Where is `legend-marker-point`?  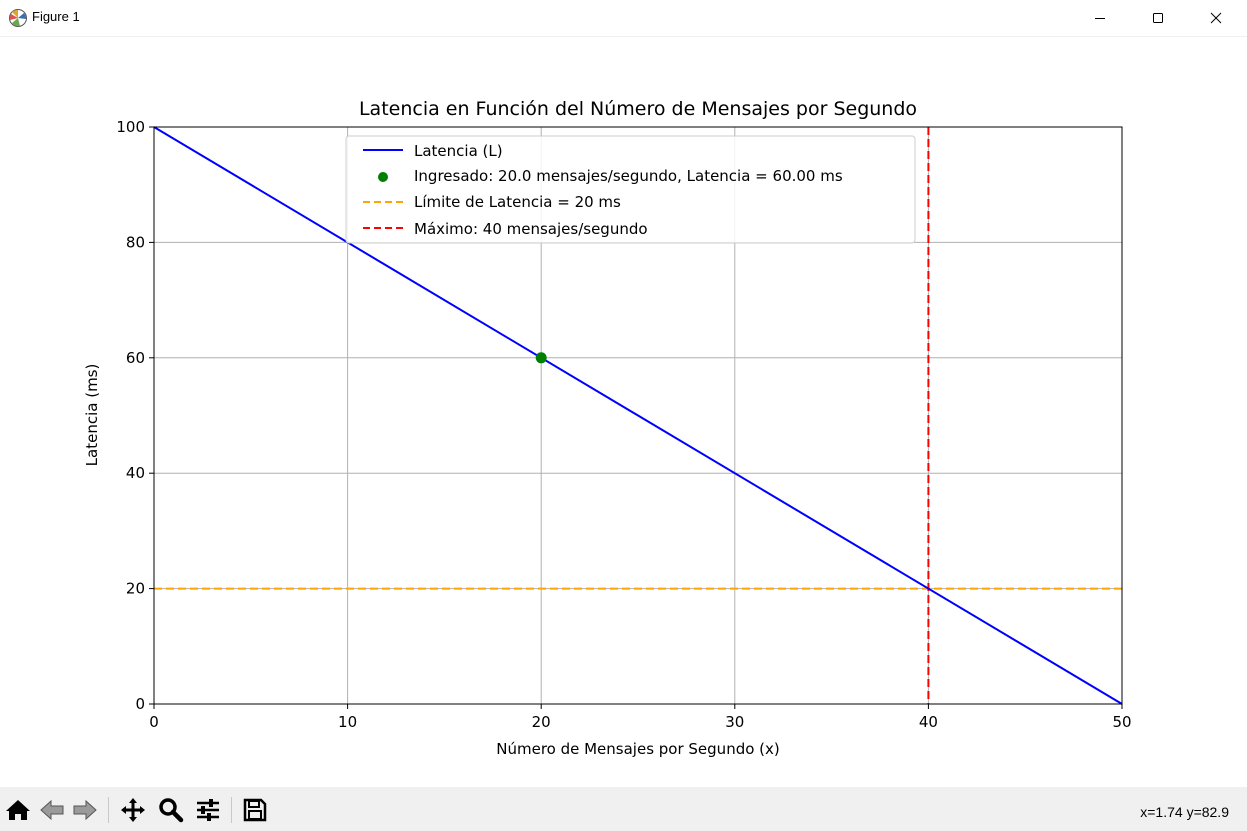 legend-marker-point is located at coordinates (383, 177).